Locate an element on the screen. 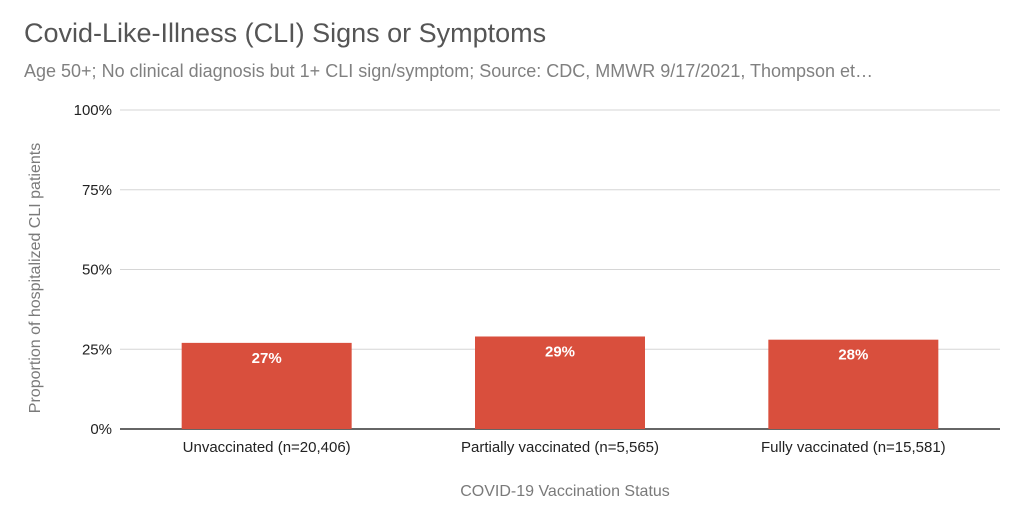 The height and width of the screenshot is (523, 1024). y-tick-label: 0% is located at coordinates (101, 429).